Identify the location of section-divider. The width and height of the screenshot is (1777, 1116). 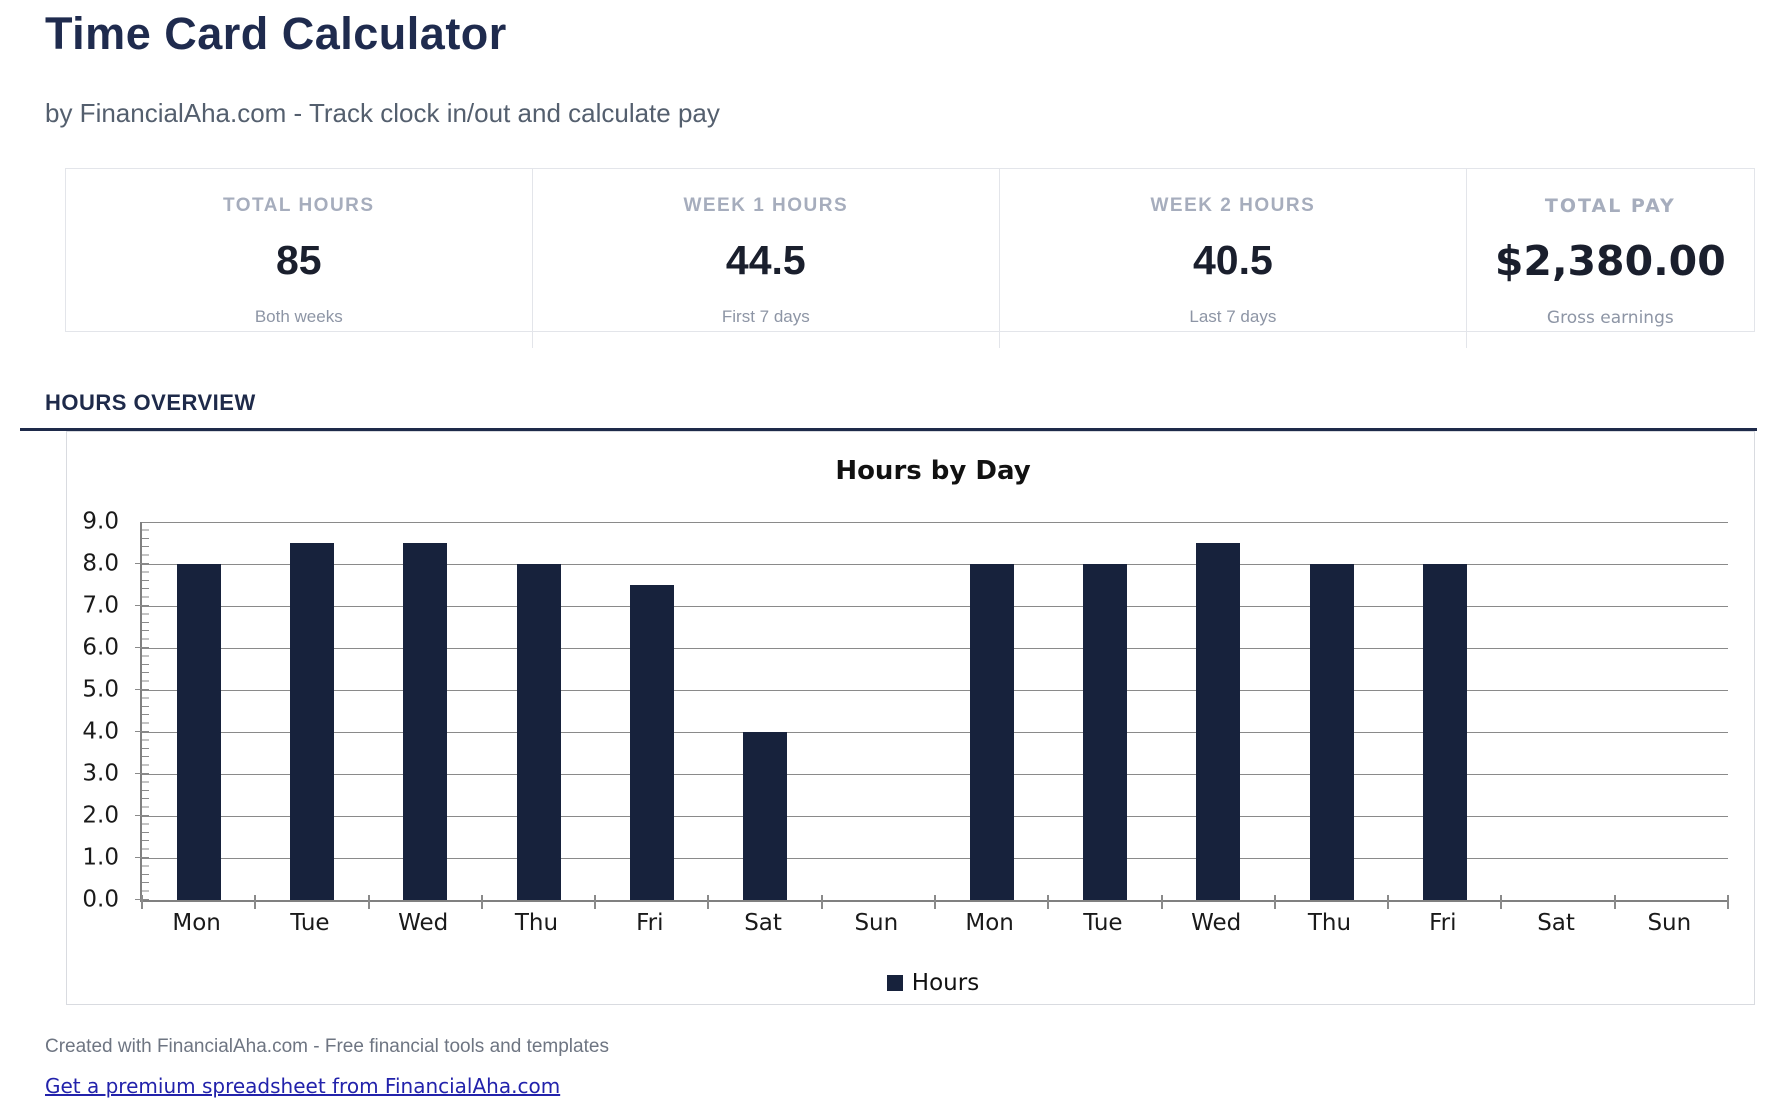
(888, 429).